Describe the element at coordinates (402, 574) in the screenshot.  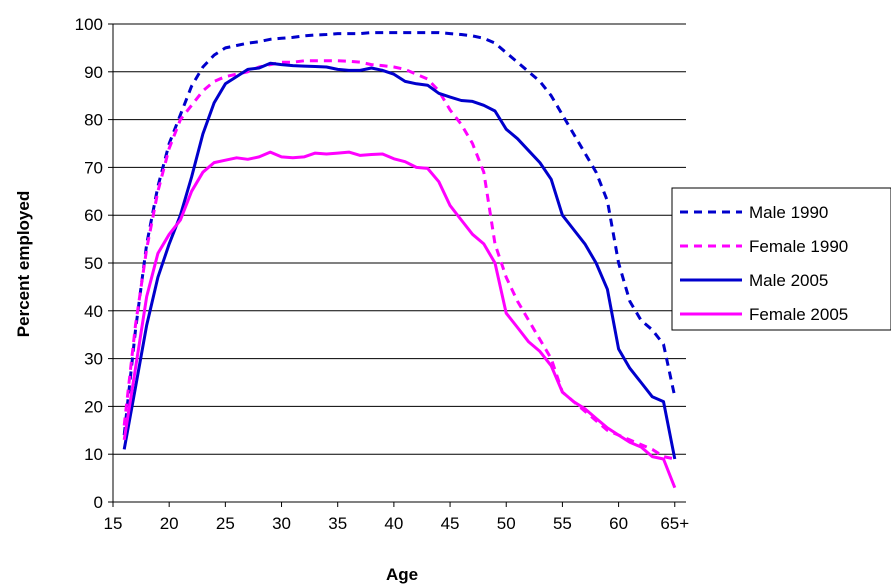
I see `x-axis-title: Age` at that location.